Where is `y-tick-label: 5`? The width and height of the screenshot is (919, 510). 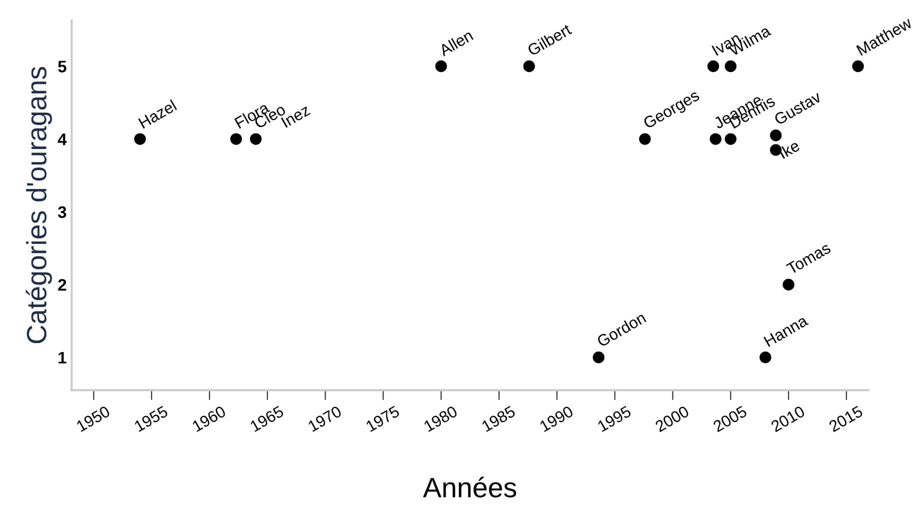 y-tick-label: 5 is located at coordinates (62, 66).